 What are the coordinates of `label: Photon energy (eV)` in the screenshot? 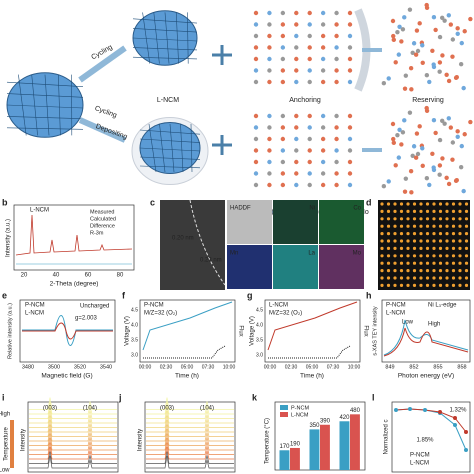 It's located at (426, 376).